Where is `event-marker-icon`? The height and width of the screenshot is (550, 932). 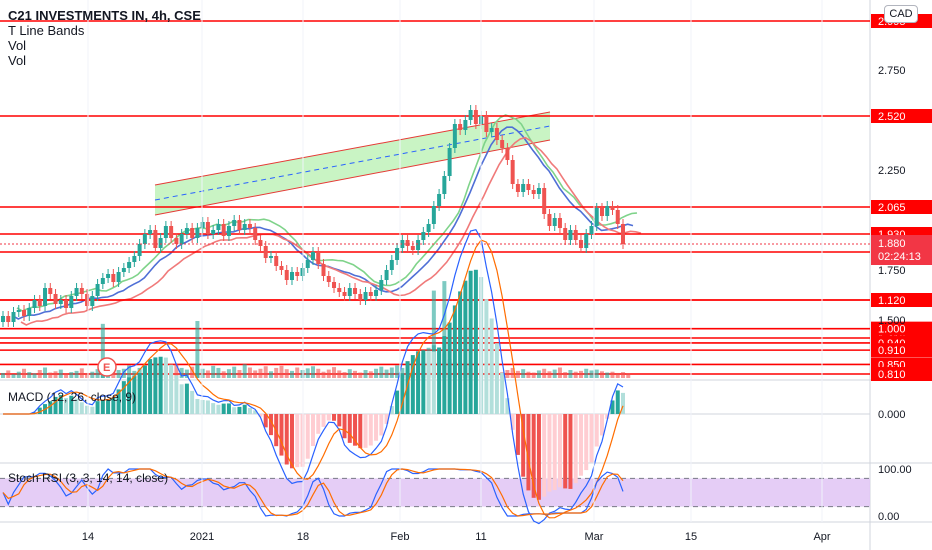
event-marker-icon is located at coordinates (107, 367).